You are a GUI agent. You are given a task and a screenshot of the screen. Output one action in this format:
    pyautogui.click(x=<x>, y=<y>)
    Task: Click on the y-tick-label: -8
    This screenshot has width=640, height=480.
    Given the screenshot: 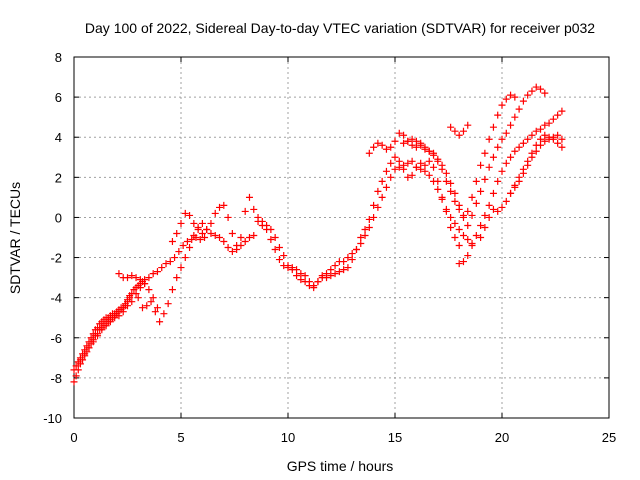 What is the action you would take?
    pyautogui.click(x=56, y=378)
    